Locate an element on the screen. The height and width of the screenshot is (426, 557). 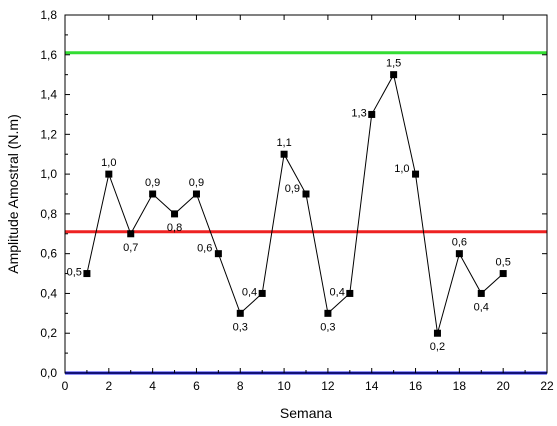
x-tick-label: 14 is located at coordinates (372, 386).